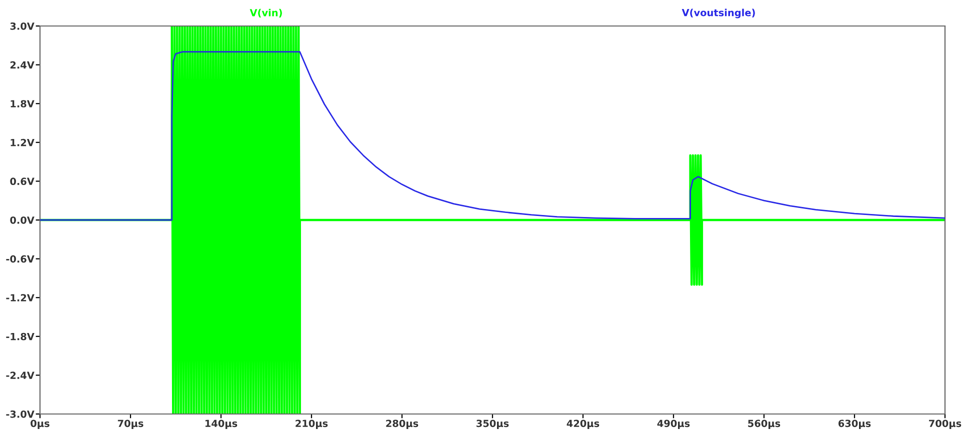 The width and height of the screenshot is (970, 437). Describe the element at coordinates (221, 424) in the screenshot. I see `x-tick-label: 140µs` at that location.